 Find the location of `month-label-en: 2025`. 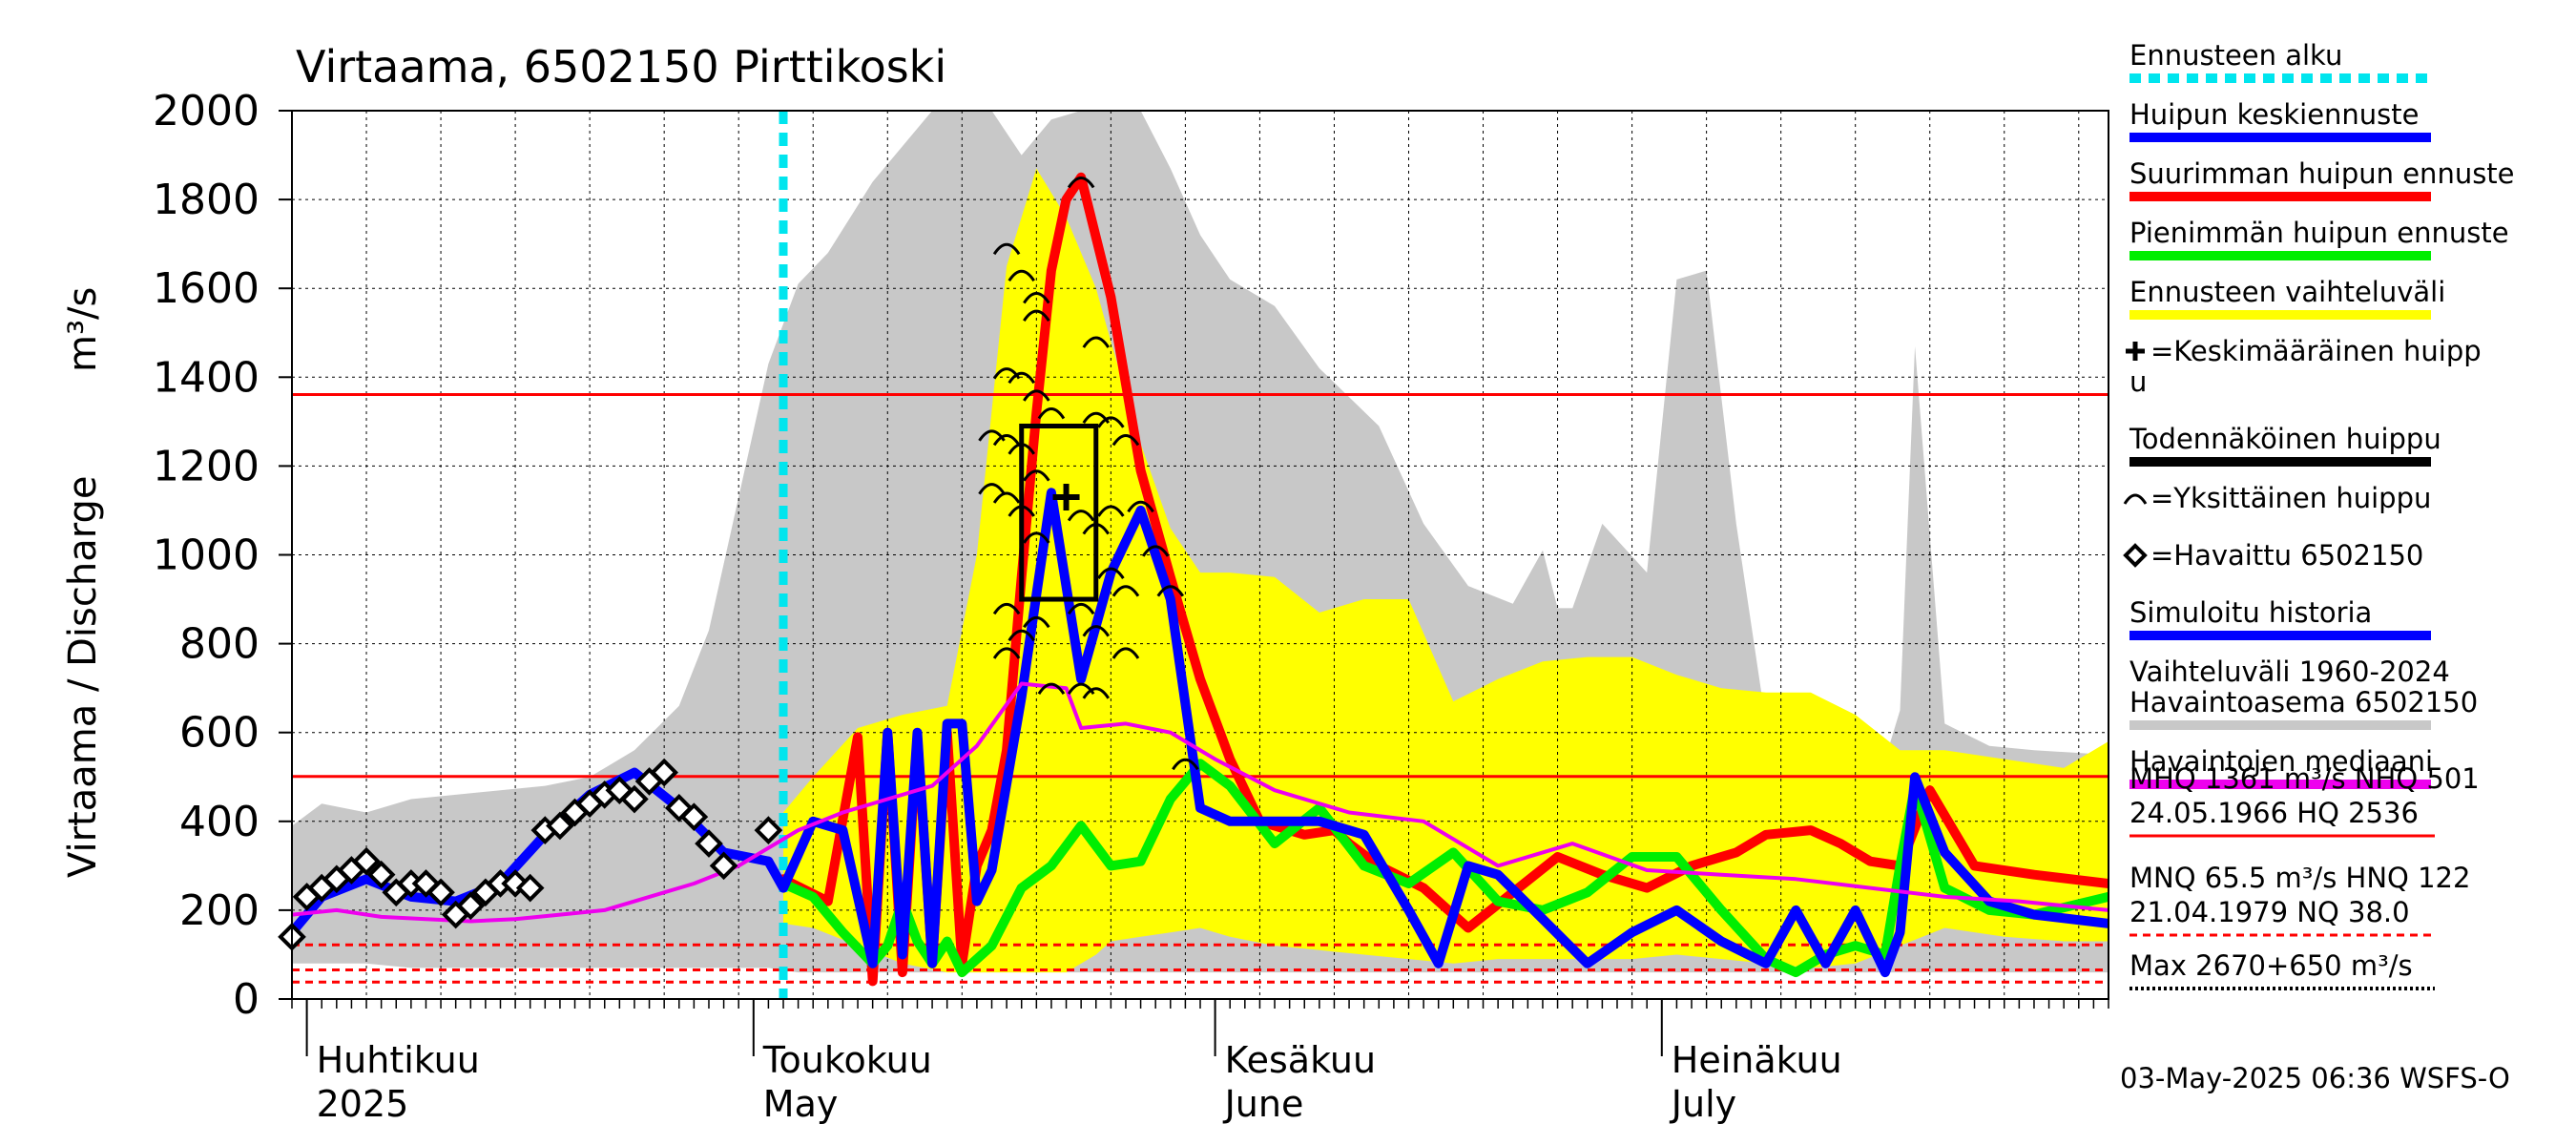

month-label-en: 2025 is located at coordinates (363, 1104).